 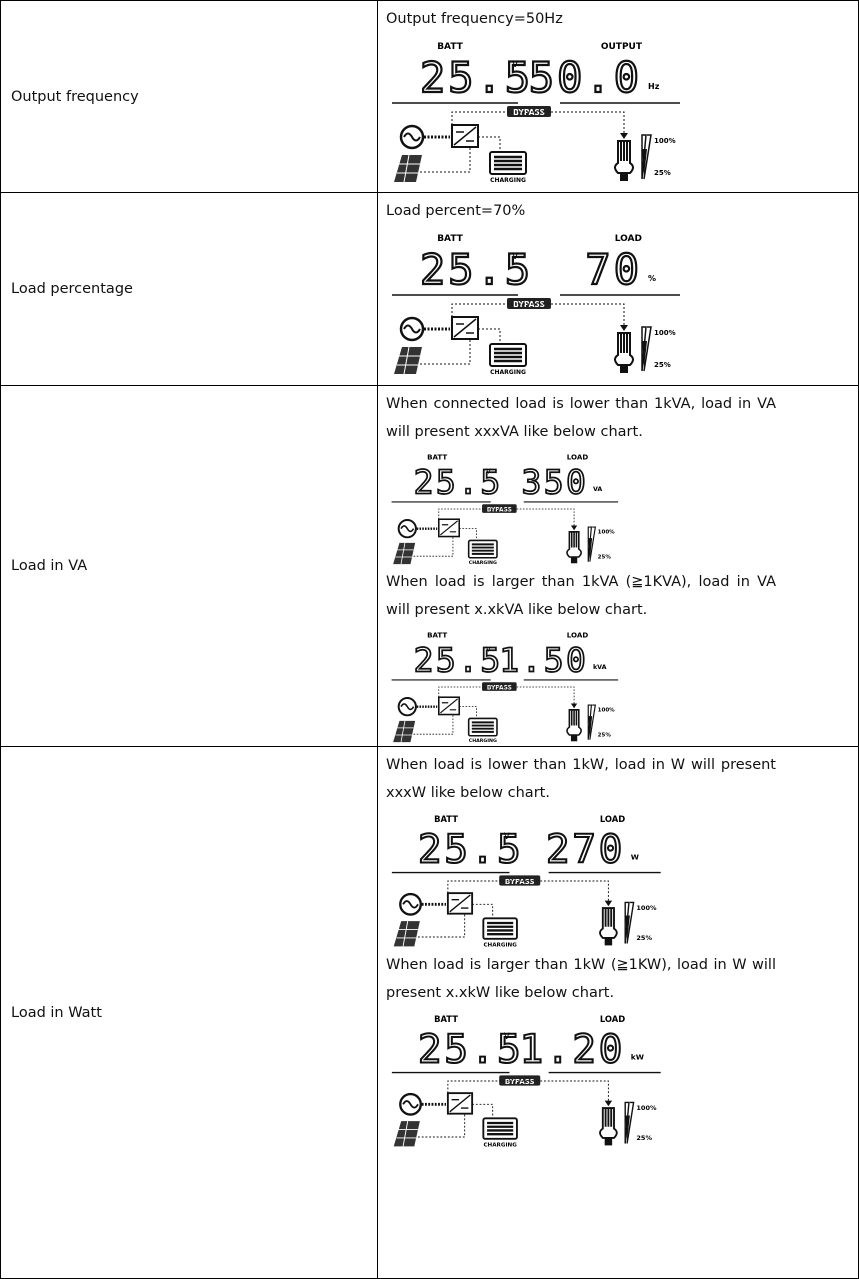 What do you see at coordinates (585, 77) in the screenshot?
I see `load-value: 50.0` at bounding box center [585, 77].